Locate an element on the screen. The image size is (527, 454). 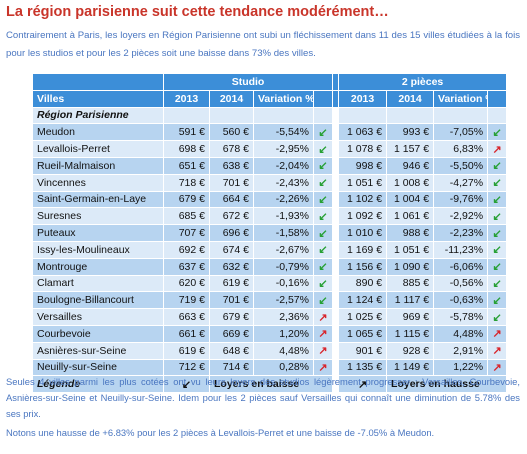
city-cell: Puteaux is located at coordinates (98, 233).